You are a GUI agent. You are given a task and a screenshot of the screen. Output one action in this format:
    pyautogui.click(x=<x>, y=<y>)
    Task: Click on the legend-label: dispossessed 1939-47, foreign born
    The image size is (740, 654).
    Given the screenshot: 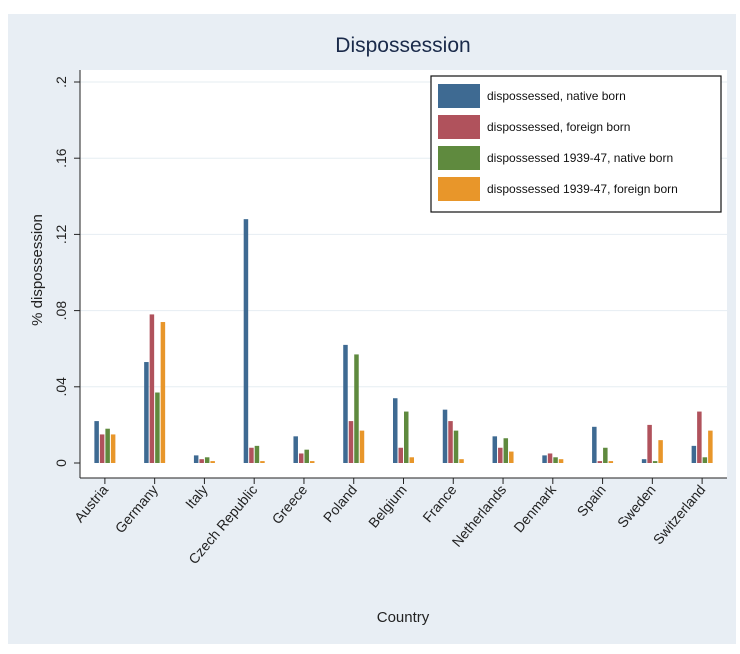 What is the action you would take?
    pyautogui.click(x=582, y=189)
    